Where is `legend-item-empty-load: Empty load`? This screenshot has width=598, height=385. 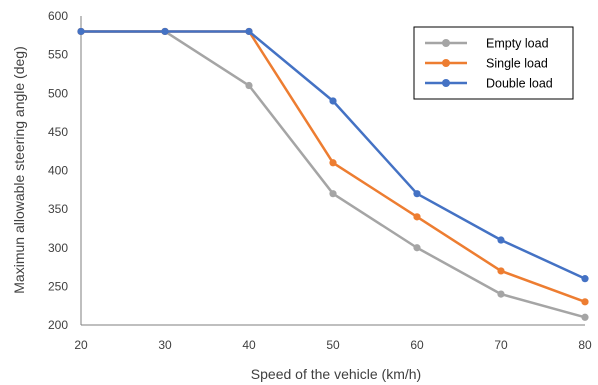
legend-item-empty-load: Empty load is located at coordinates (487, 44).